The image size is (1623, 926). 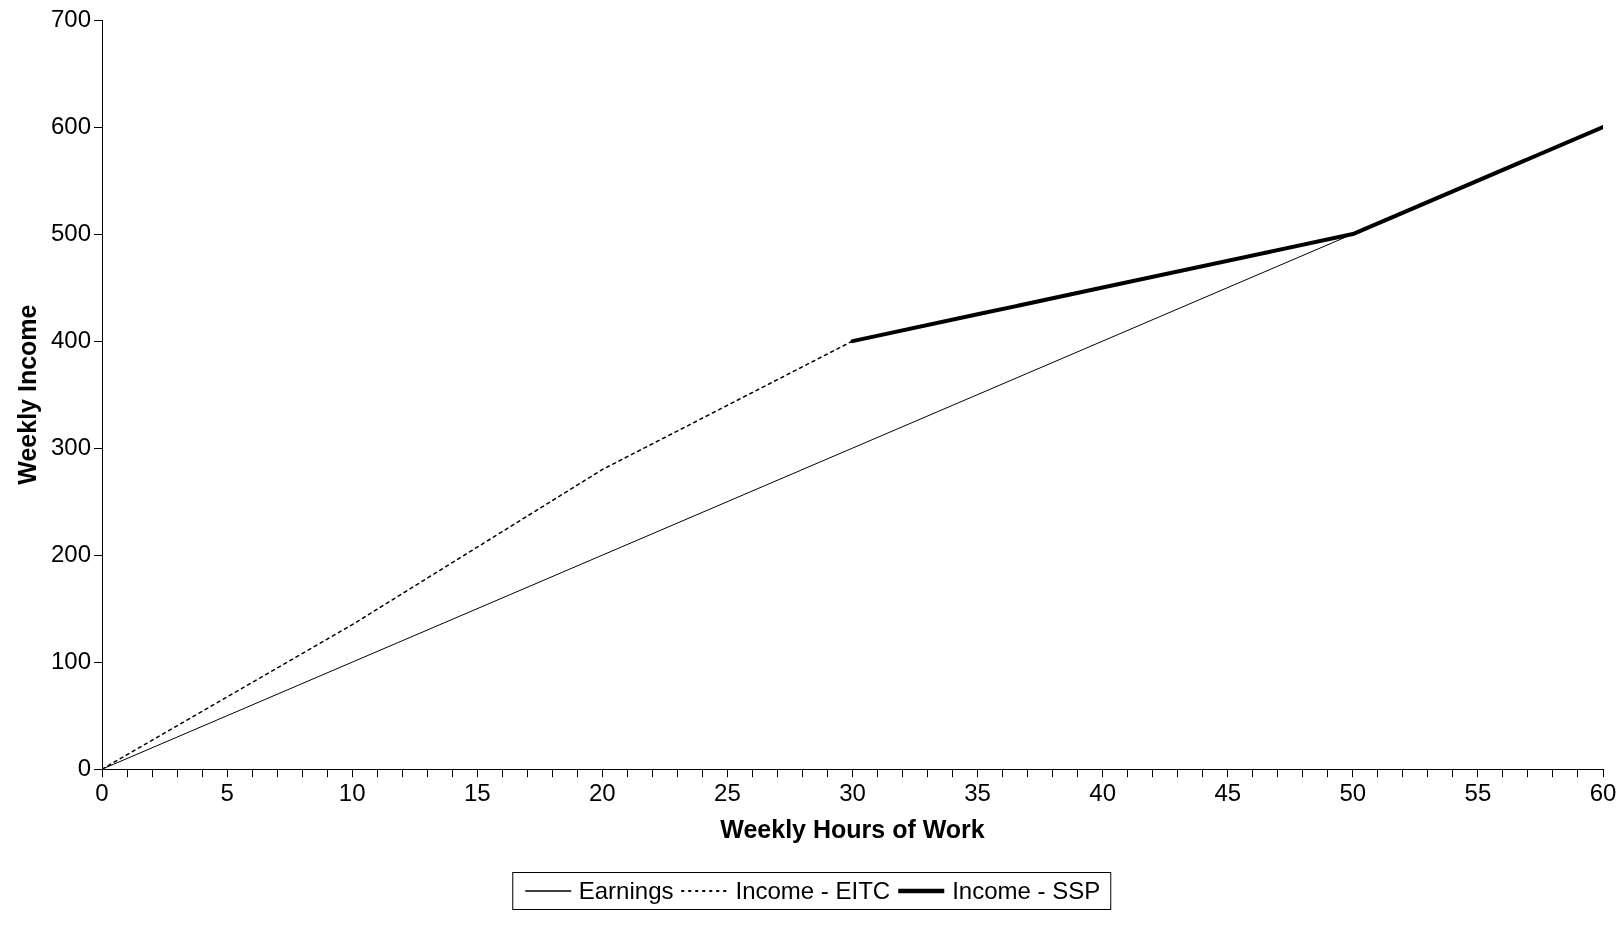 What do you see at coordinates (71, 446) in the screenshot?
I see `y-tick-label: 300` at bounding box center [71, 446].